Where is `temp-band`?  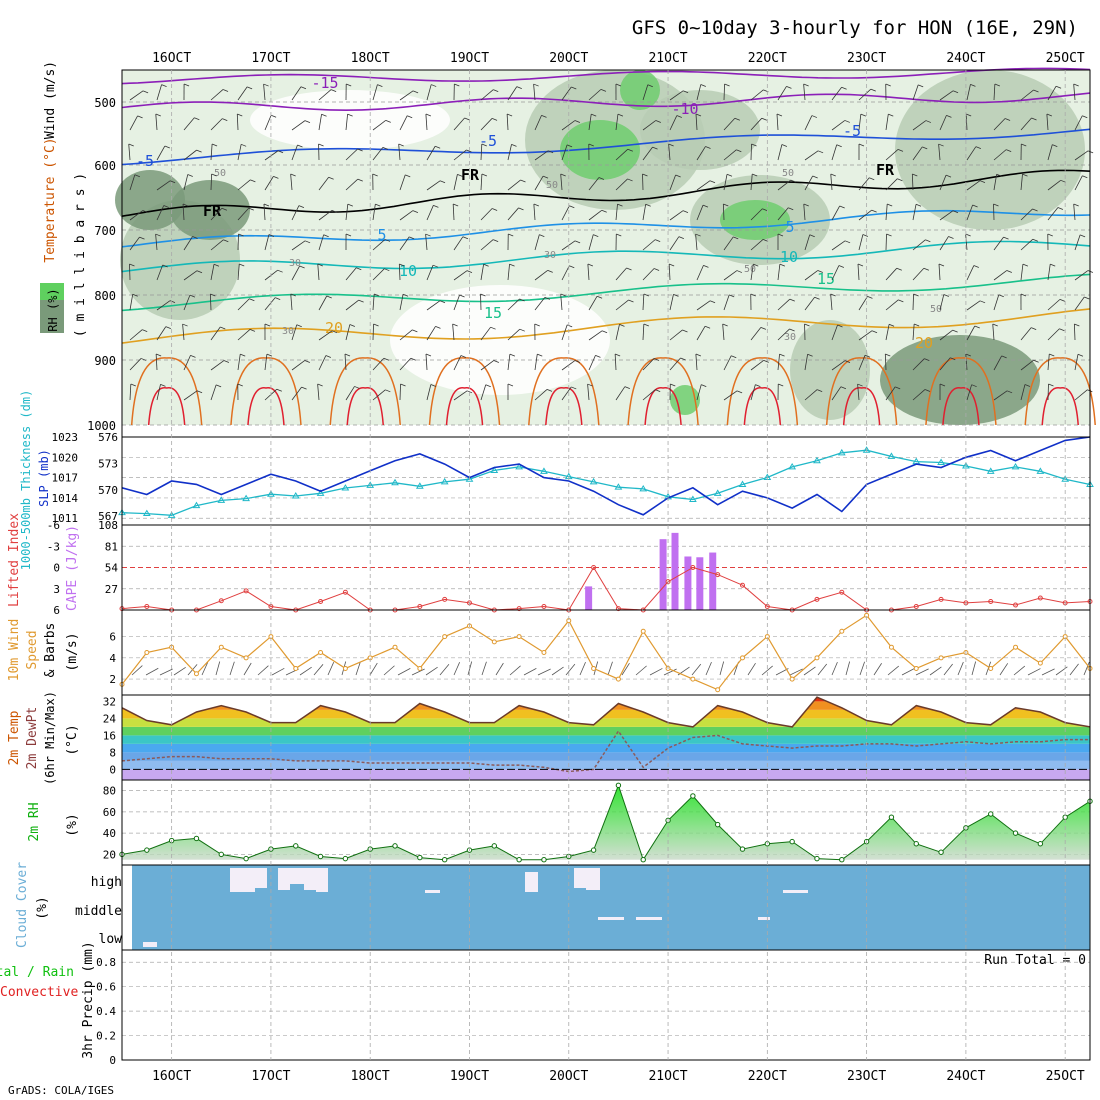 temp-band is located at coordinates (606, 705).